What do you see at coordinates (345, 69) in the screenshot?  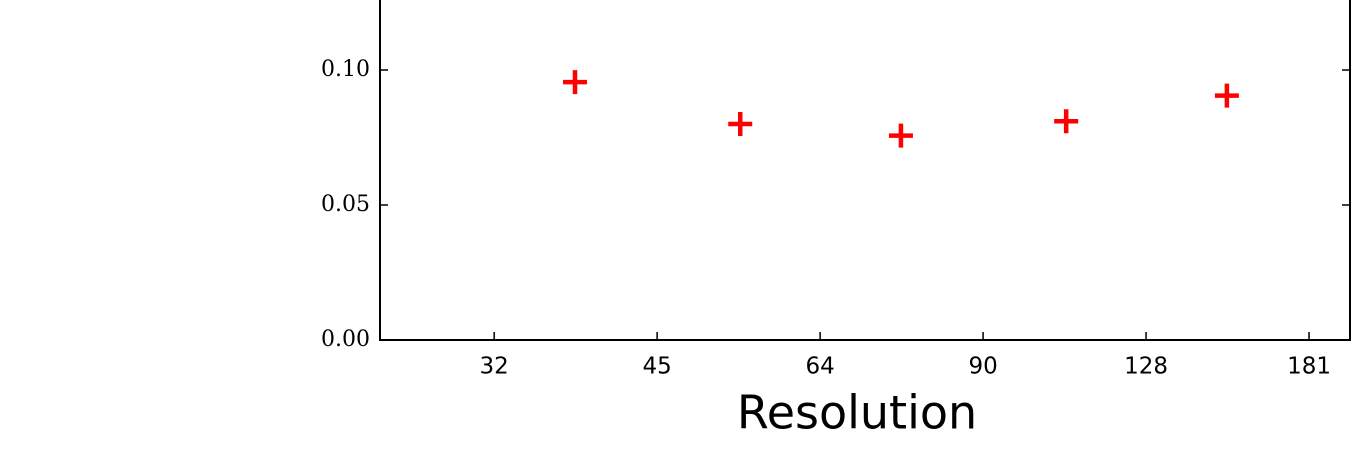 I see `y-tick-label: 0.10` at bounding box center [345, 69].